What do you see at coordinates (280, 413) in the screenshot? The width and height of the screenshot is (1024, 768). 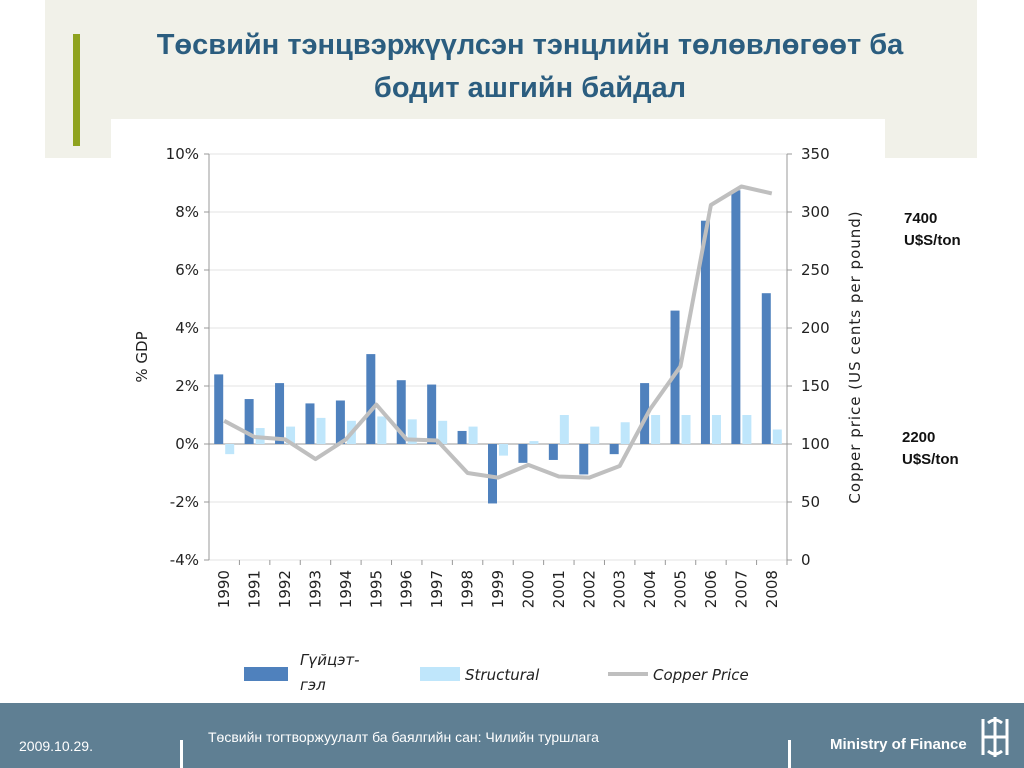 I see `bar-actual-1992` at bounding box center [280, 413].